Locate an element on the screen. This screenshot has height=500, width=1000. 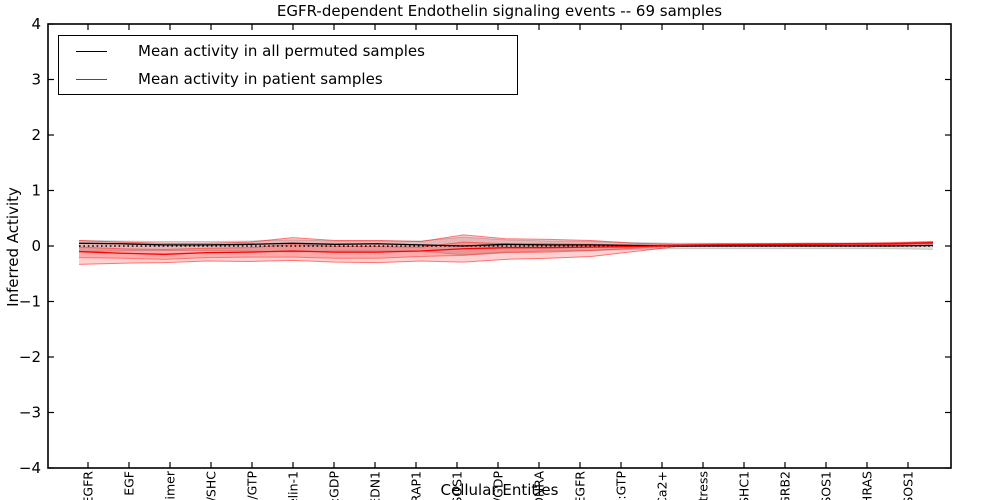
x-tick-label: HRAS is located at coordinates (867, 485).